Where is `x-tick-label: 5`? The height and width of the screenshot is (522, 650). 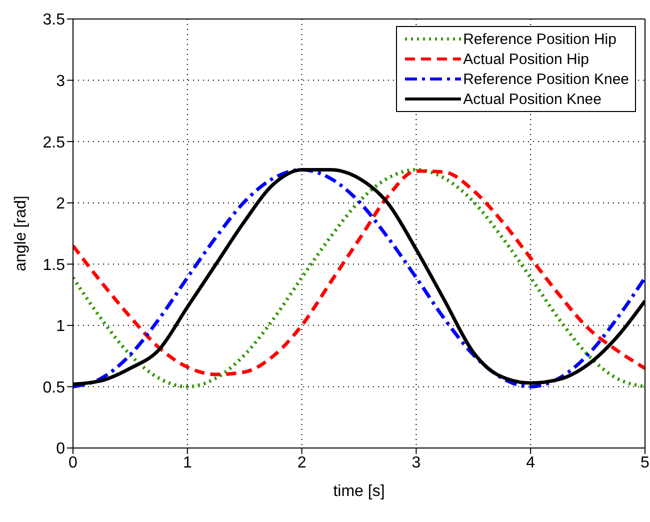 x-tick-label: 5 is located at coordinates (645, 463).